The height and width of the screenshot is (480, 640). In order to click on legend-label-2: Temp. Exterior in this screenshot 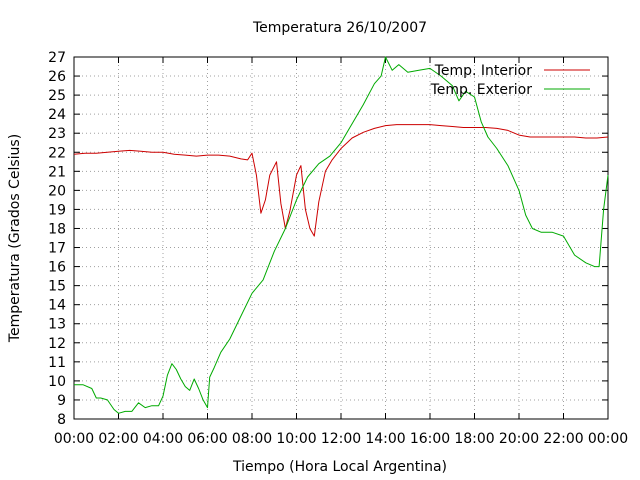, I will do `click(481, 90)`.